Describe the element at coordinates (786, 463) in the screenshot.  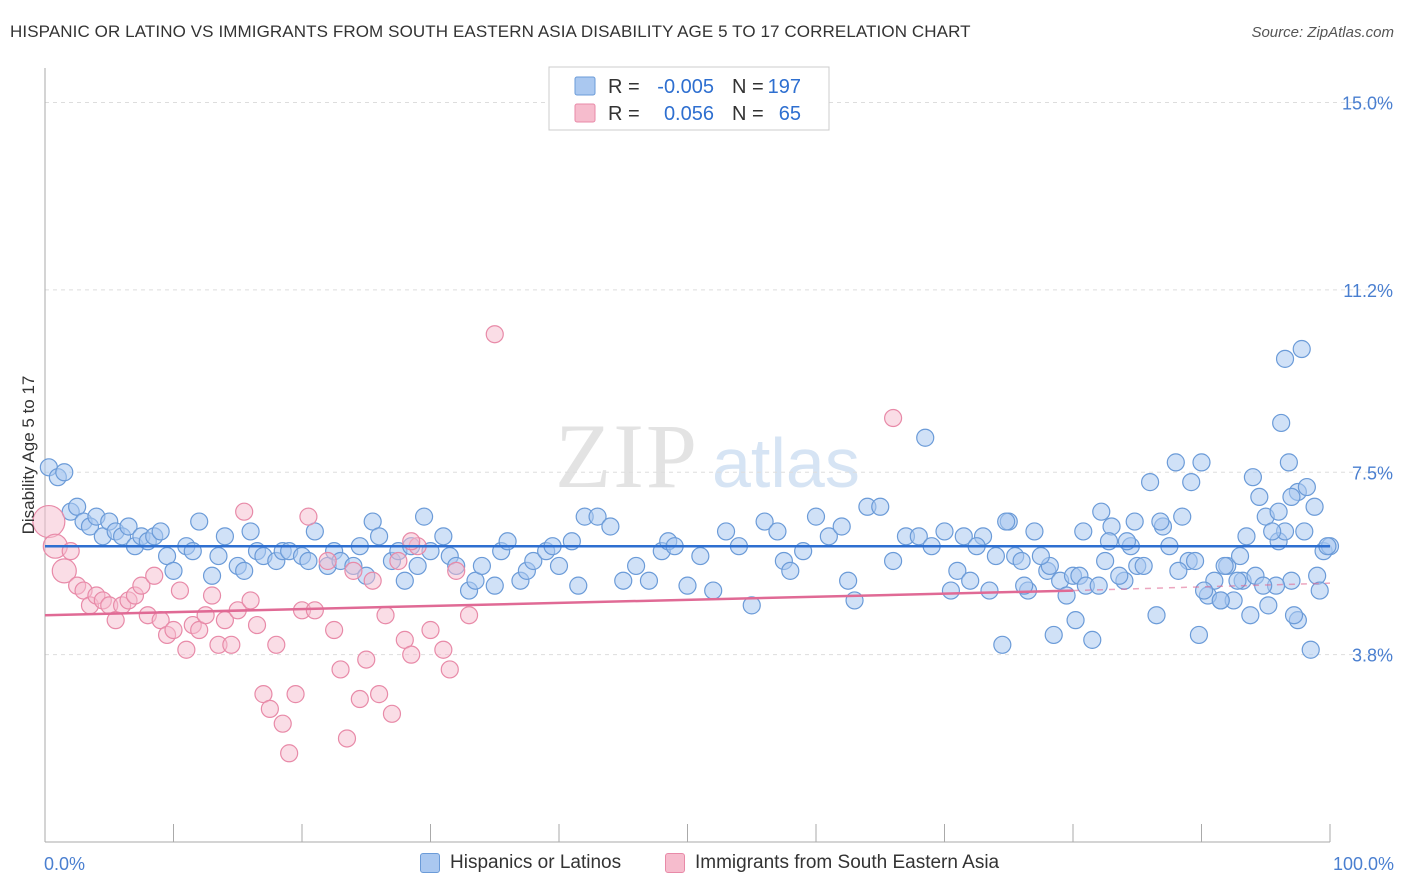
I see `watermark-atlas: atlas` at that location.